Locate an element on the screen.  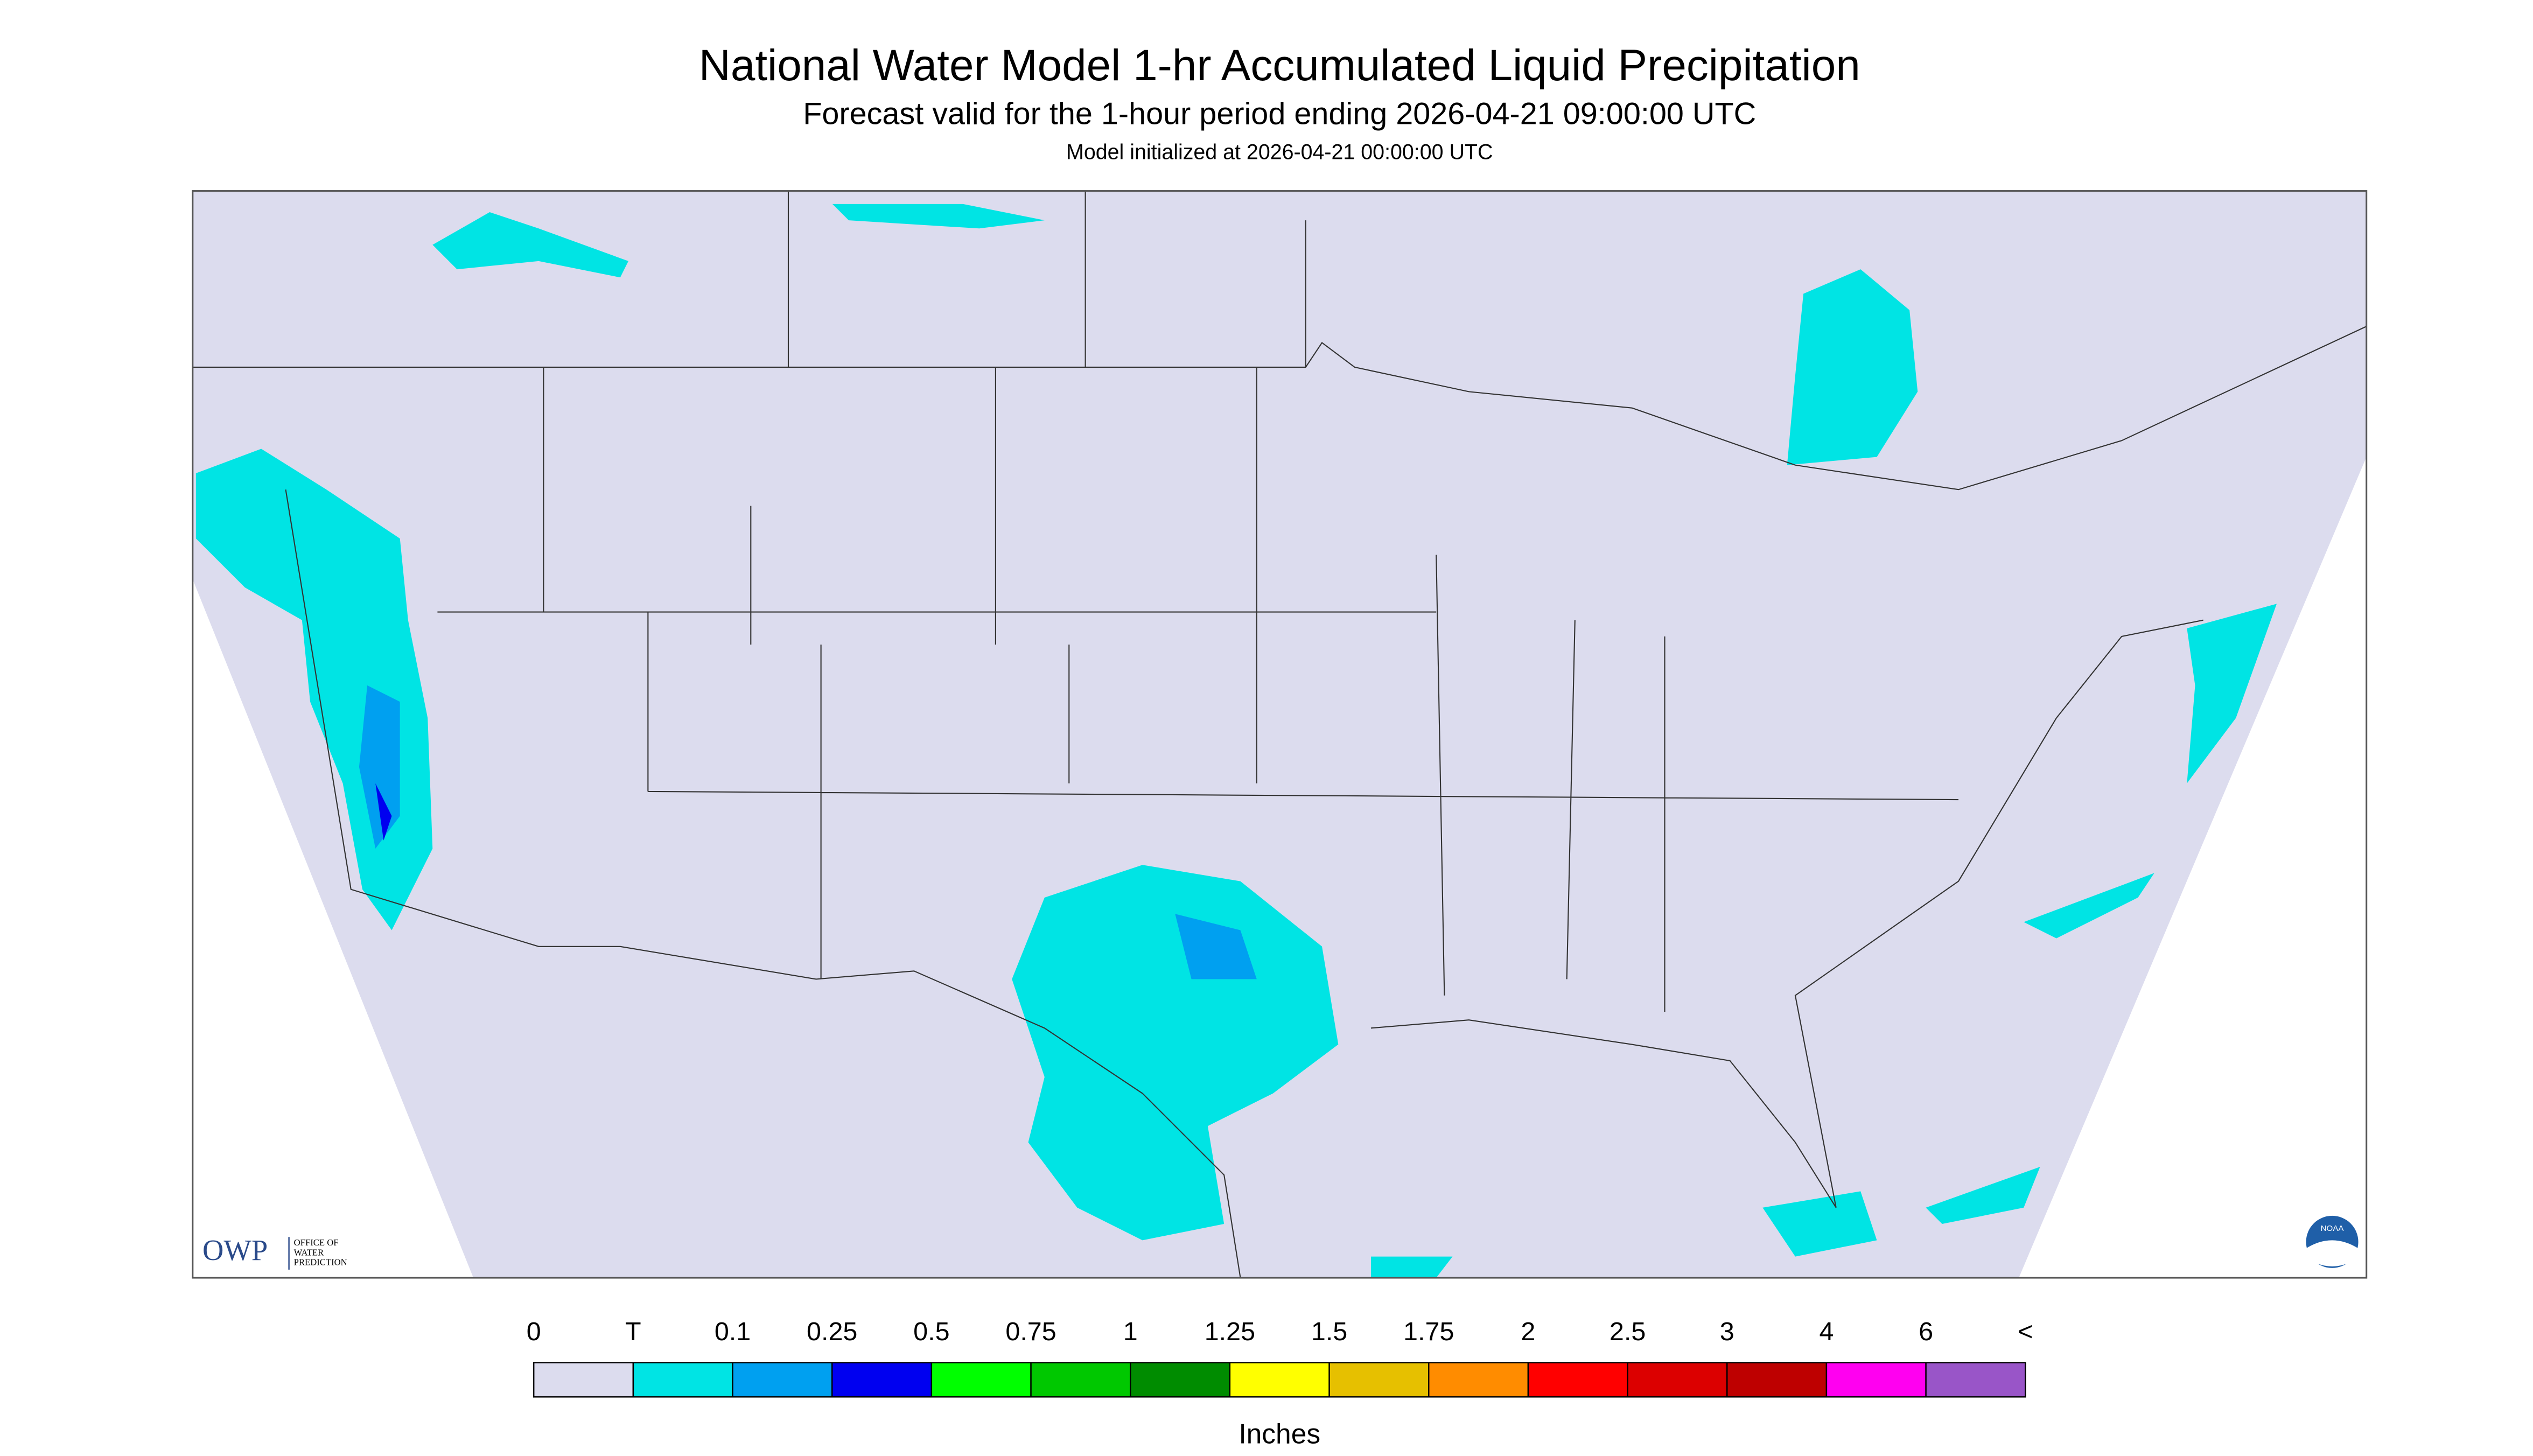
legend-unit: Inches is located at coordinates (1279, 1434).